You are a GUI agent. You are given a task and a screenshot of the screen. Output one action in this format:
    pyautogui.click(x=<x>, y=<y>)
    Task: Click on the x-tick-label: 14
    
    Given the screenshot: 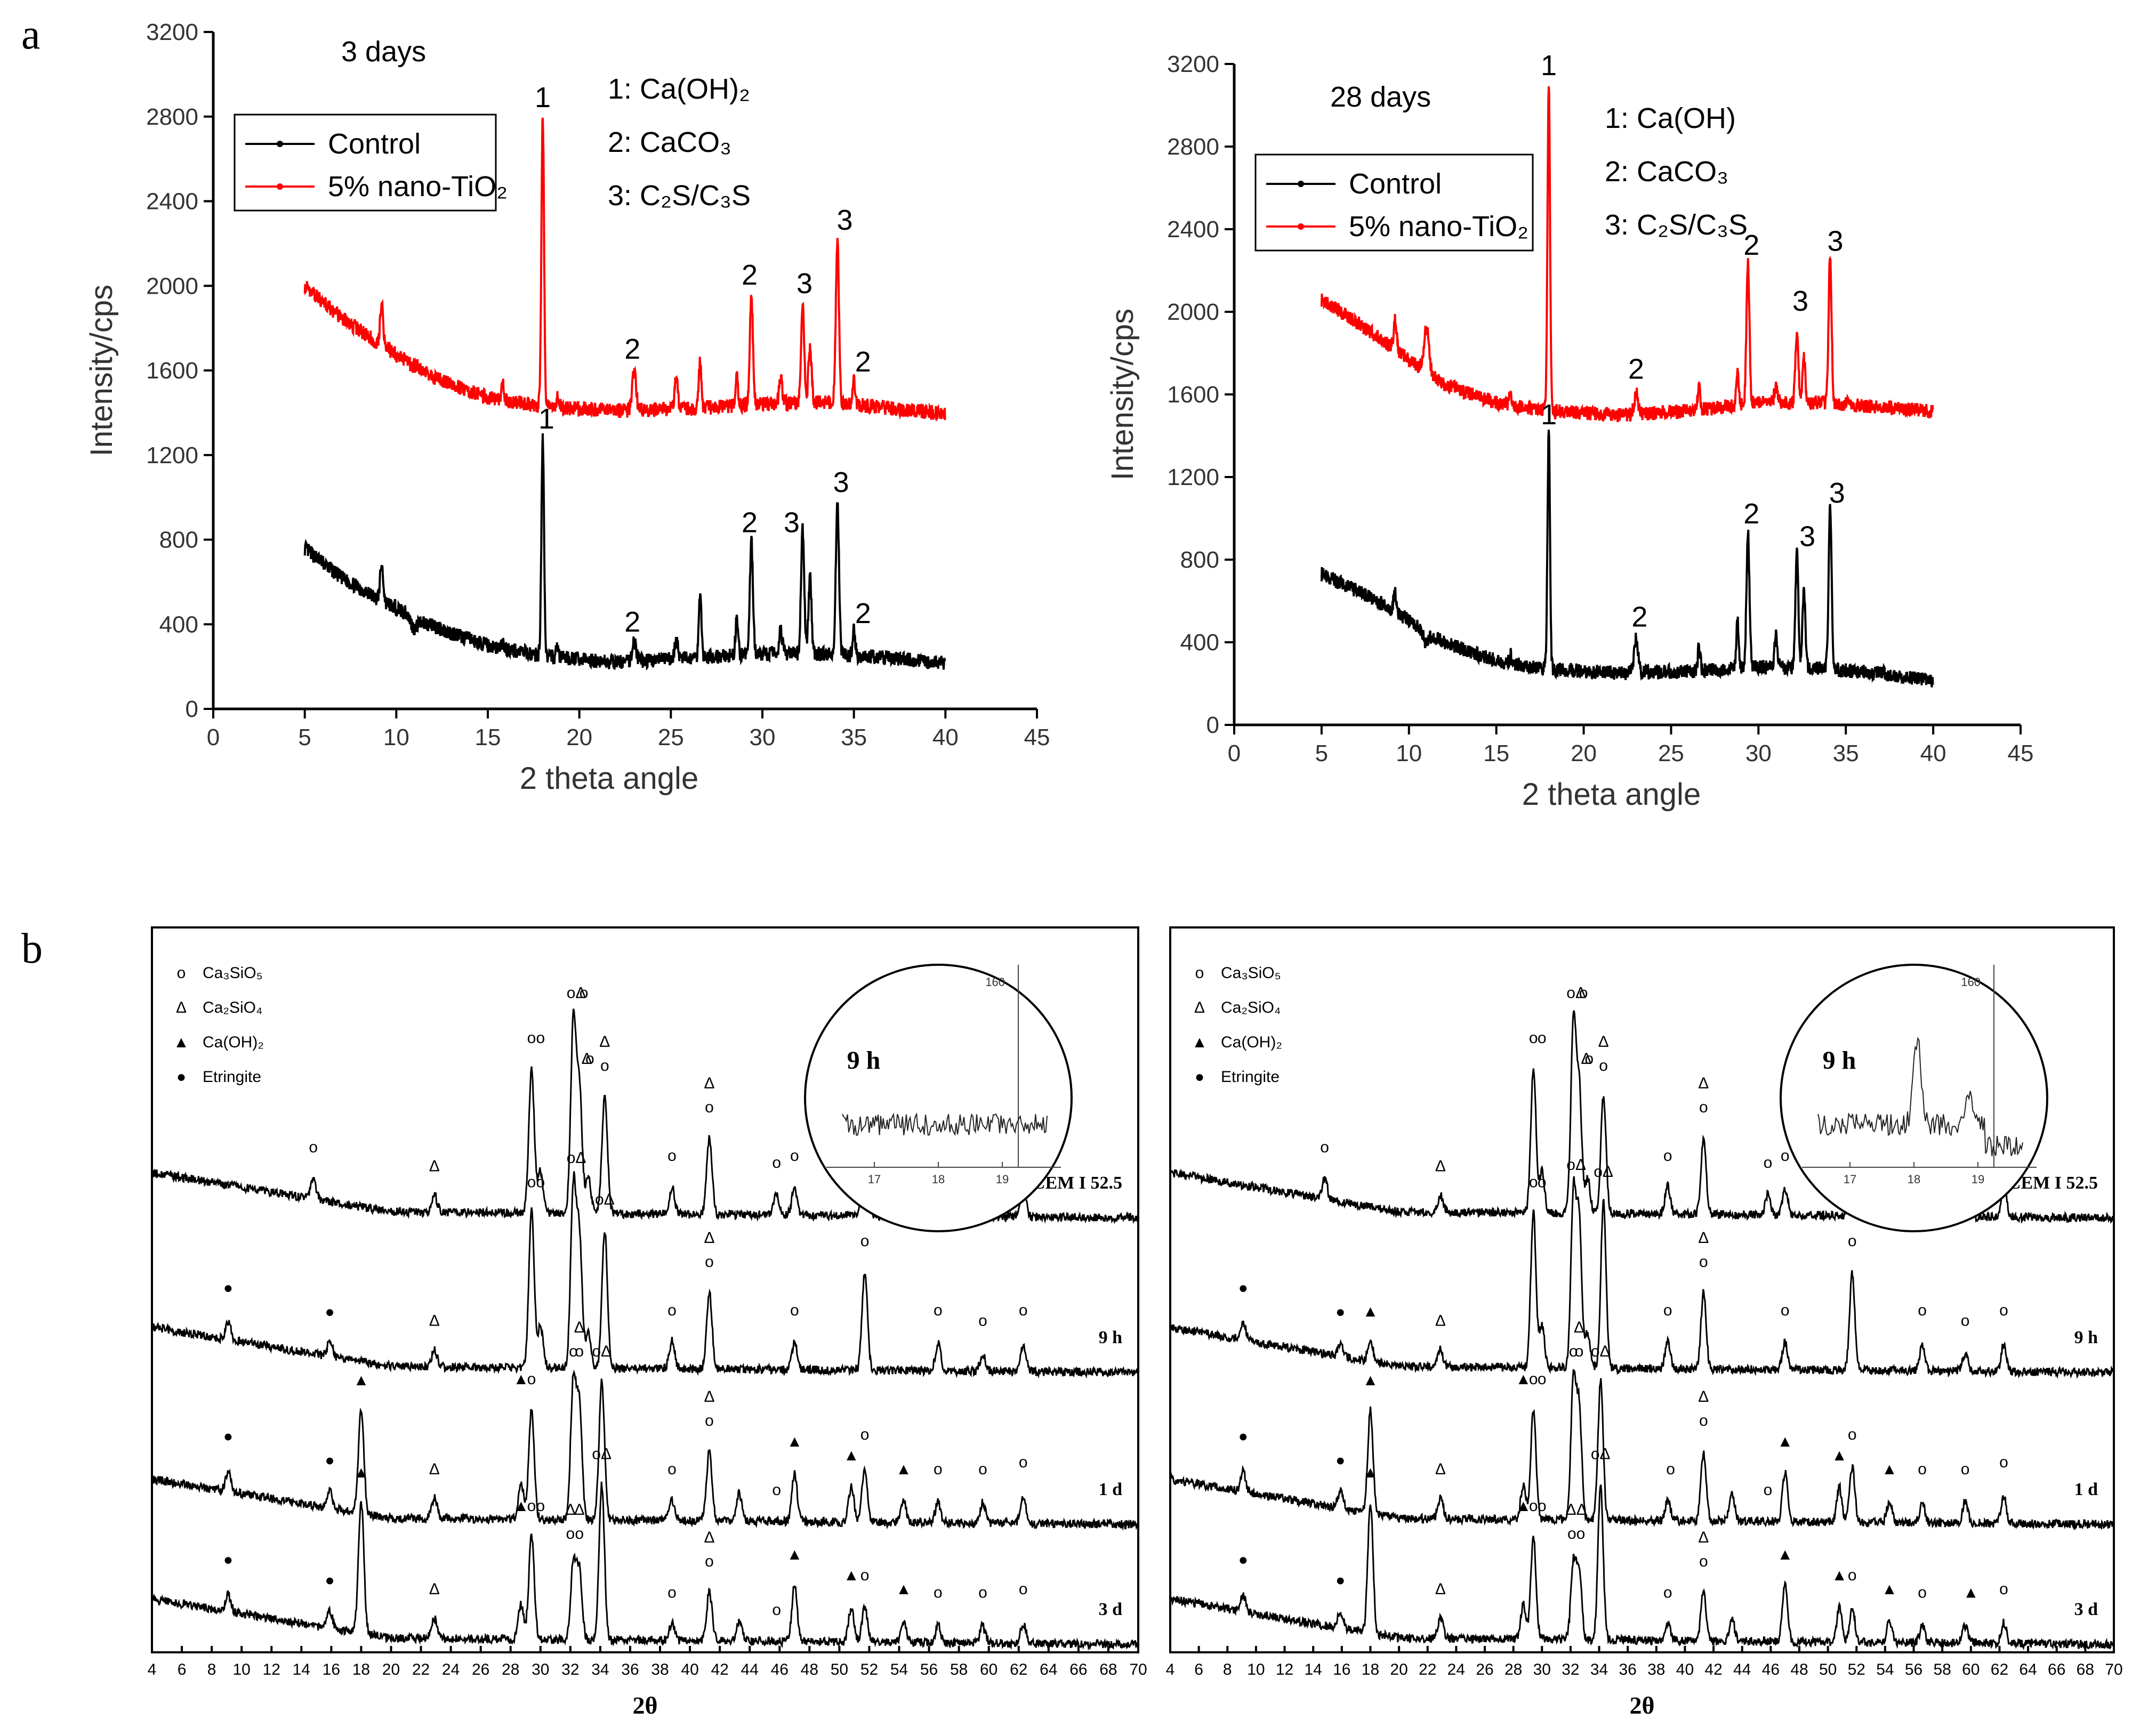 What is the action you would take?
    pyautogui.click(x=1313, y=1669)
    